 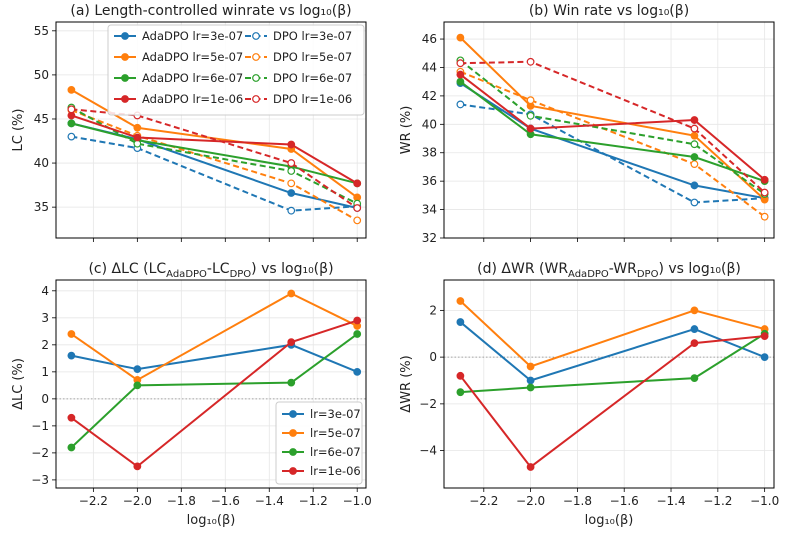 I want to click on y-tick-label: 3, so click(x=45, y=318).